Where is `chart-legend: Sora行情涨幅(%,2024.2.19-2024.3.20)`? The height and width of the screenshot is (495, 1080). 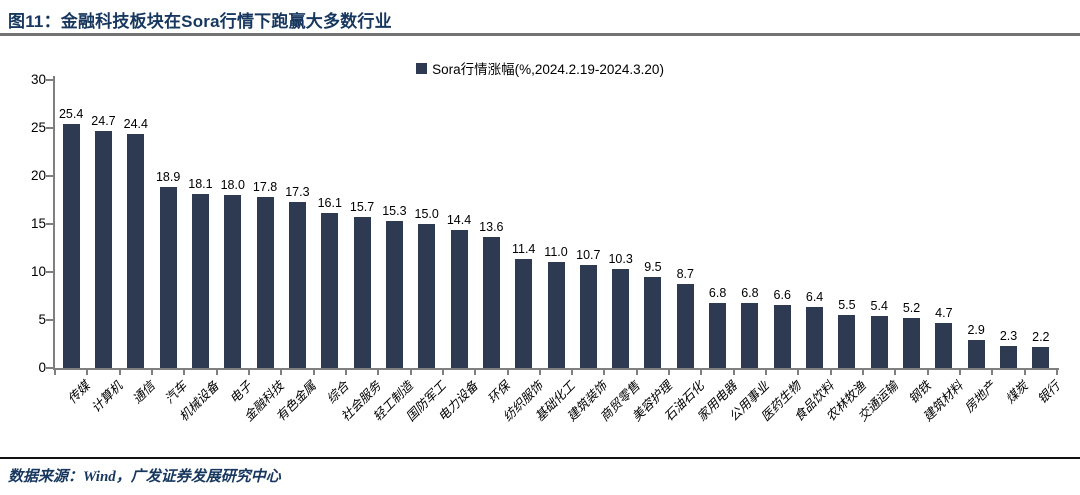 chart-legend: Sora行情涨幅(%,2024.2.19-2024.3.20) is located at coordinates (540, 68).